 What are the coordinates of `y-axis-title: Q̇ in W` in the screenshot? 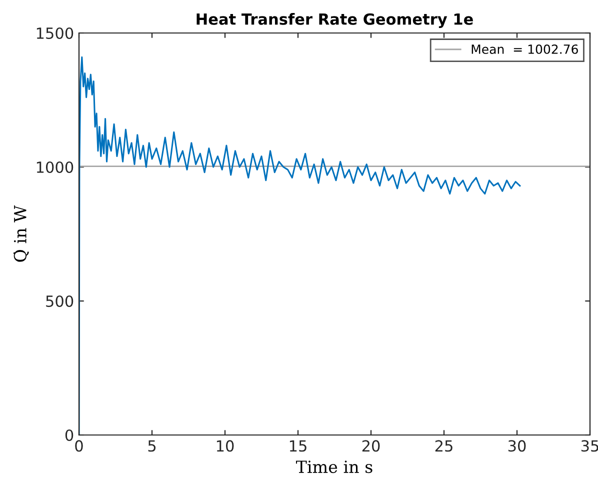 It's located at (21, 233).